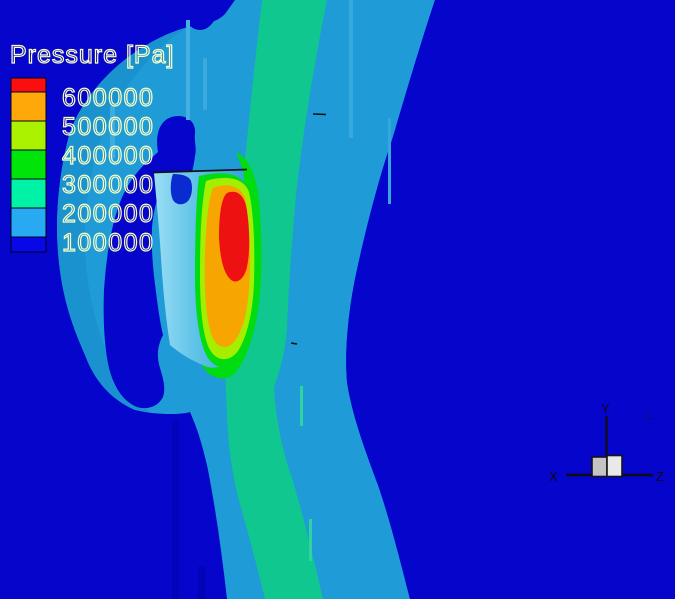  Describe the element at coordinates (614, 466) in the screenshot. I see `triad-cube-right-face` at that location.